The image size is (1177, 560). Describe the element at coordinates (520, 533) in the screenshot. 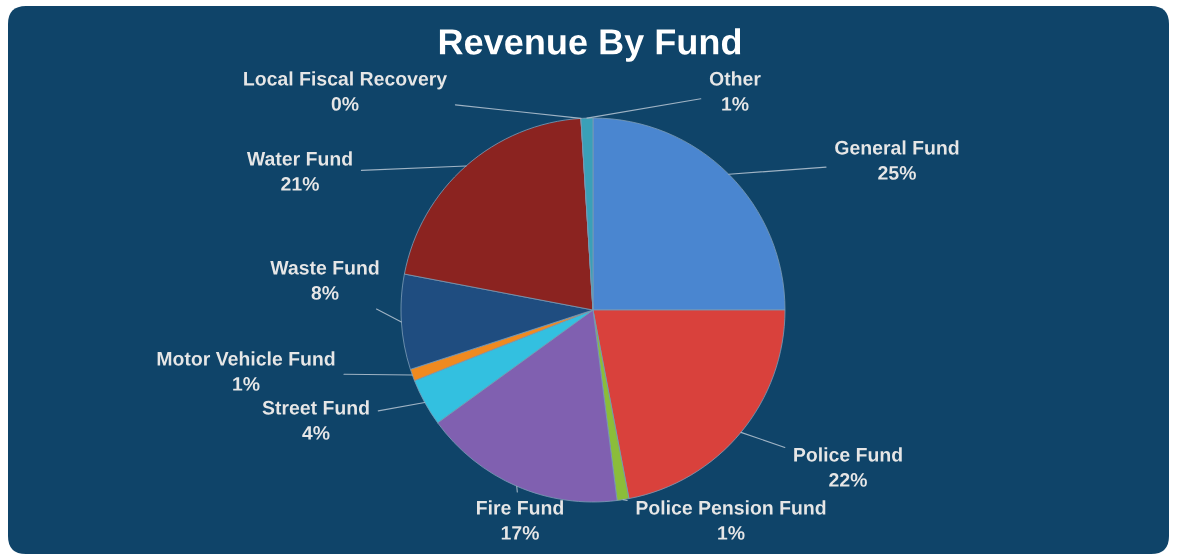

I see `data-label: 17%` at that location.